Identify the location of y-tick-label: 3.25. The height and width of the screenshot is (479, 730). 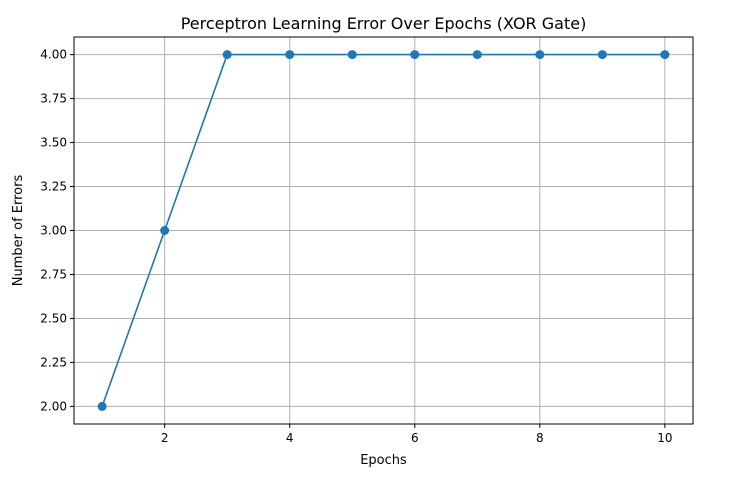
(53, 187).